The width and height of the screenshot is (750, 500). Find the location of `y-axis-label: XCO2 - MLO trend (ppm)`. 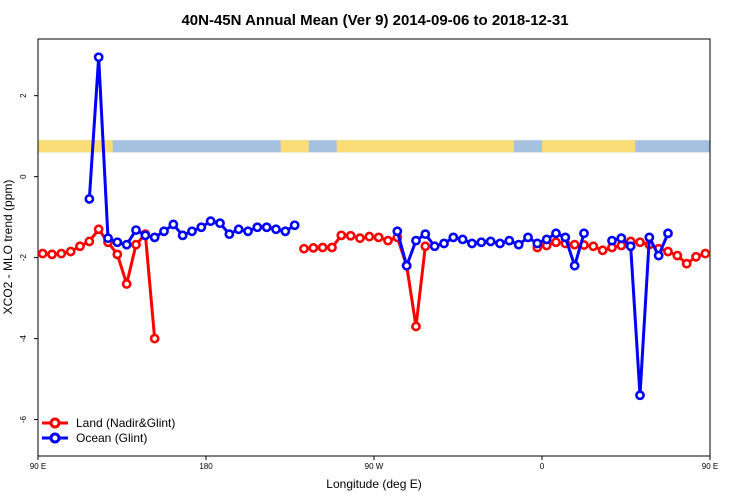

y-axis-label: XCO2 - MLO trend (ppm) is located at coordinates (8, 247).